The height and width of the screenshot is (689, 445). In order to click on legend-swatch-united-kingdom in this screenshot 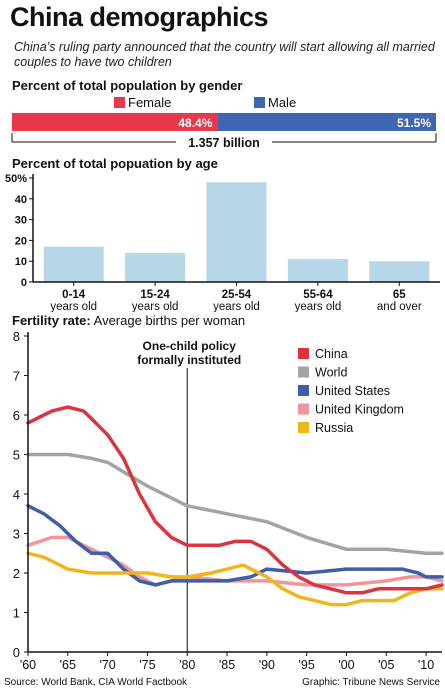, I will do `click(303, 409)`.